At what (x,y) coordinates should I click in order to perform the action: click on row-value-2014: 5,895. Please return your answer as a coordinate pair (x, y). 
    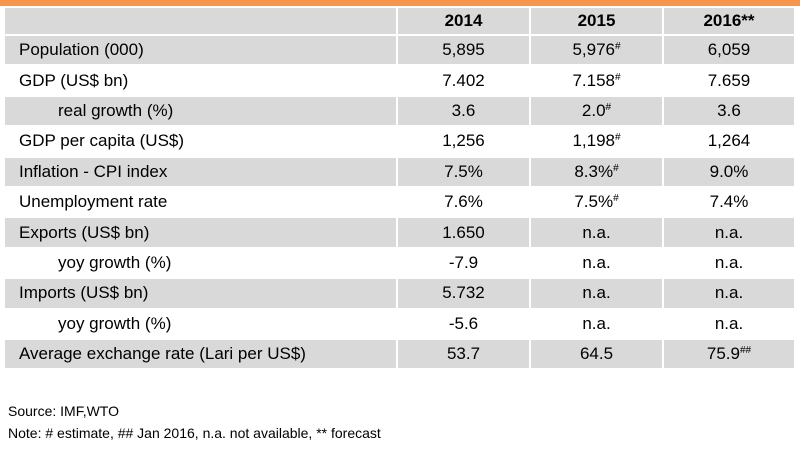
    Looking at the image, I should click on (464, 51).